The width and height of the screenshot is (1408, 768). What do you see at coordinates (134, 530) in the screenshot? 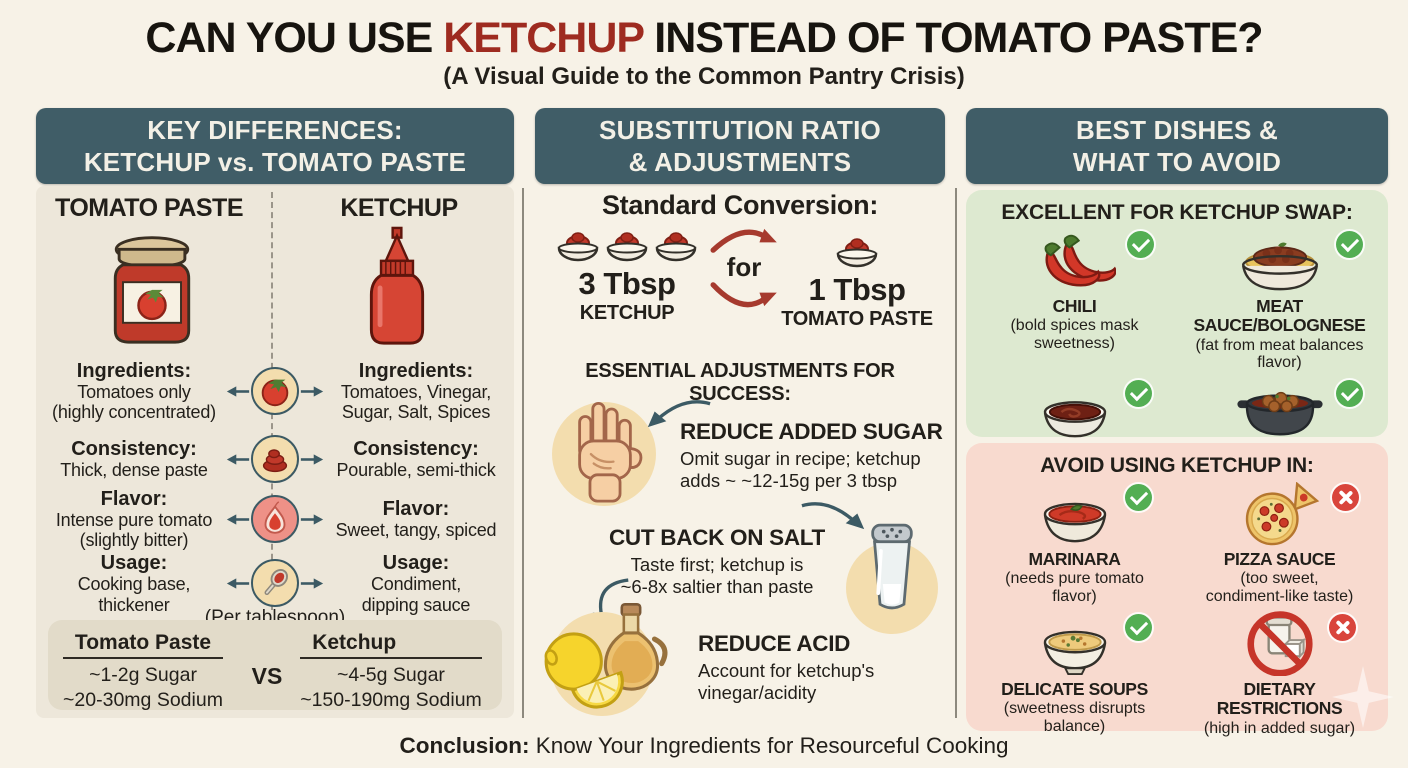
I see `row-value-left: Intense pure tomato (slightly bitter)` at bounding box center [134, 530].